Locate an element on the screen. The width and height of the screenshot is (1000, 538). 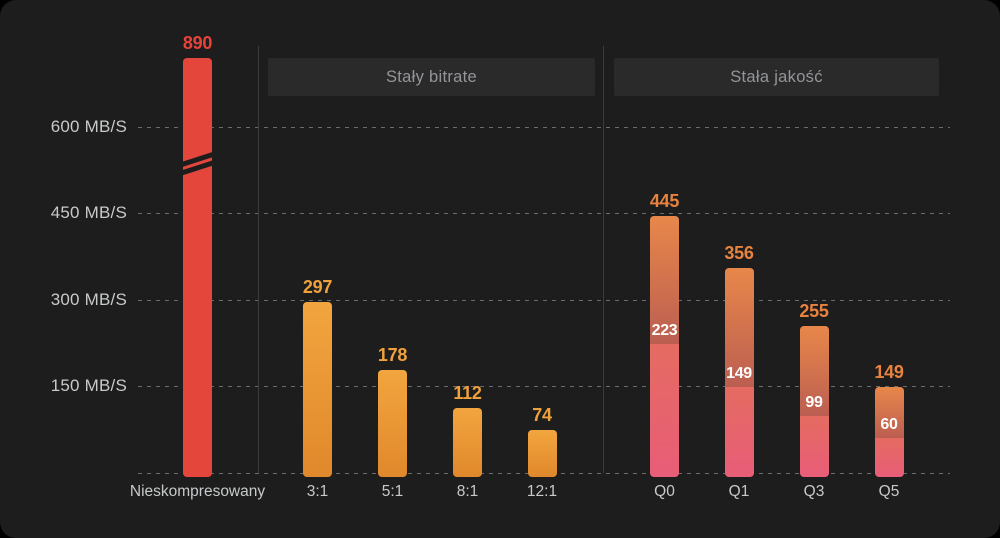
x-axis-label-Q0: Q0 is located at coordinates (664, 491).